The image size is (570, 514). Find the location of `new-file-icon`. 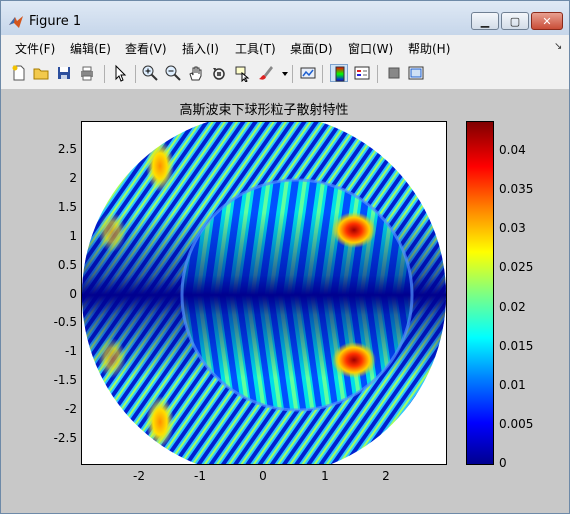

new-file-icon is located at coordinates (19, 73).